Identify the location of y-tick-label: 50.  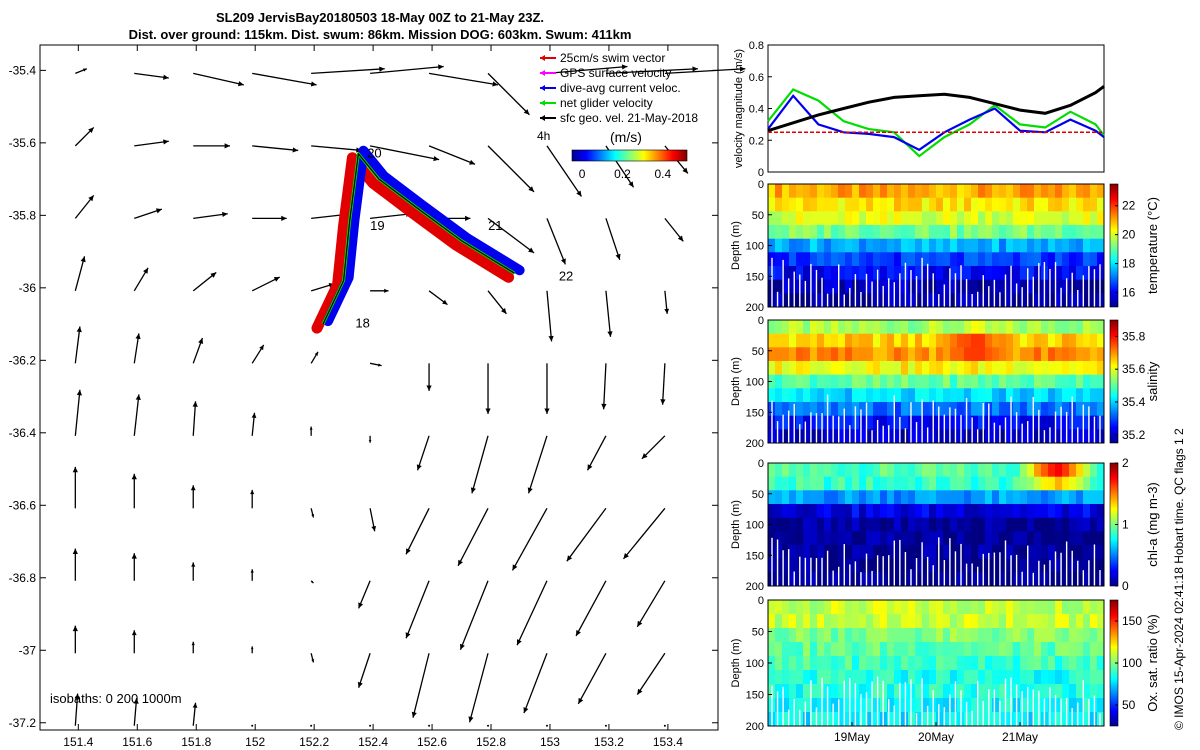
(758, 352).